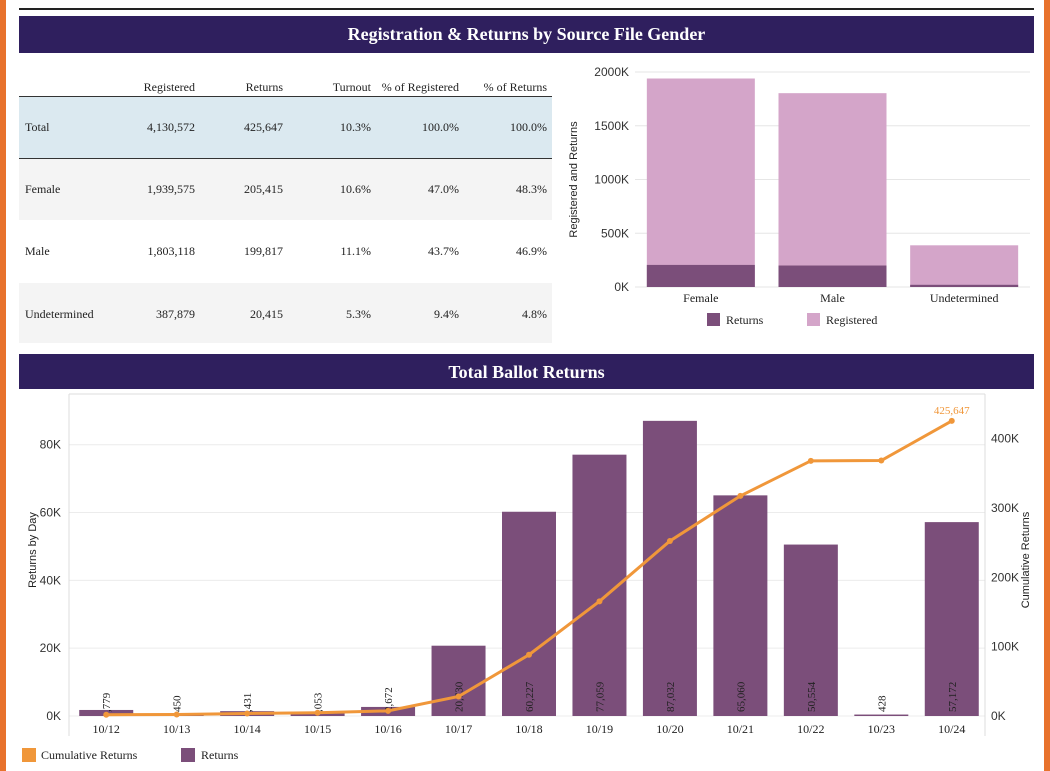 Image resolution: width=1050 pixels, height=771 pixels. What do you see at coordinates (106, 729) in the screenshot?
I see `x-tick-label: 10/12` at bounding box center [106, 729].